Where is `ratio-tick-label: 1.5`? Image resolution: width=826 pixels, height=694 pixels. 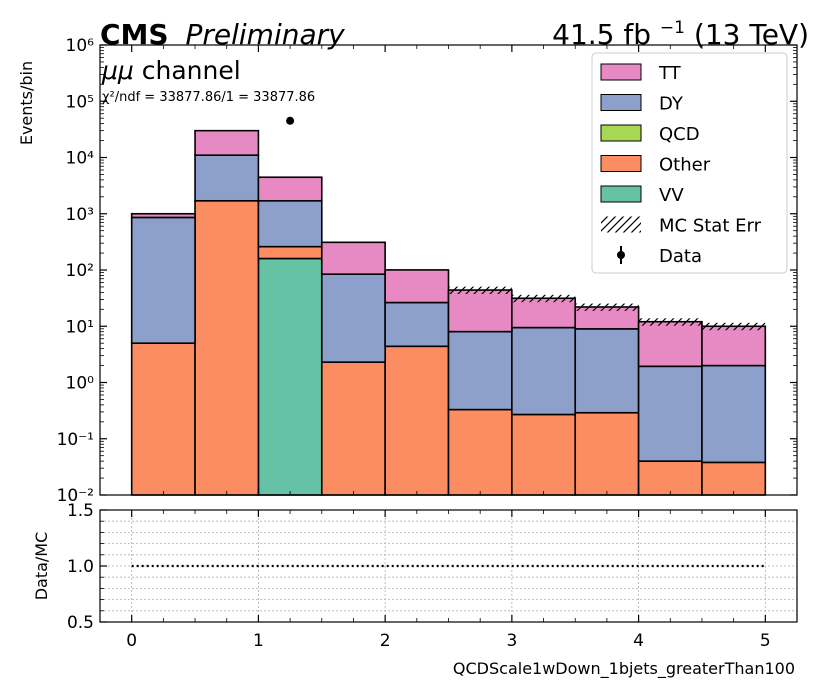
ratio-tick-label: 1.5 is located at coordinates (80, 511).